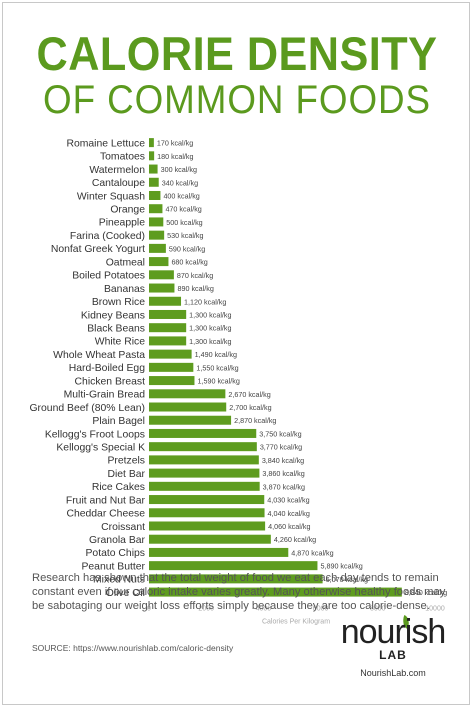 The height and width of the screenshot is (709, 474). I want to click on category-label: Orange, so click(127, 210).